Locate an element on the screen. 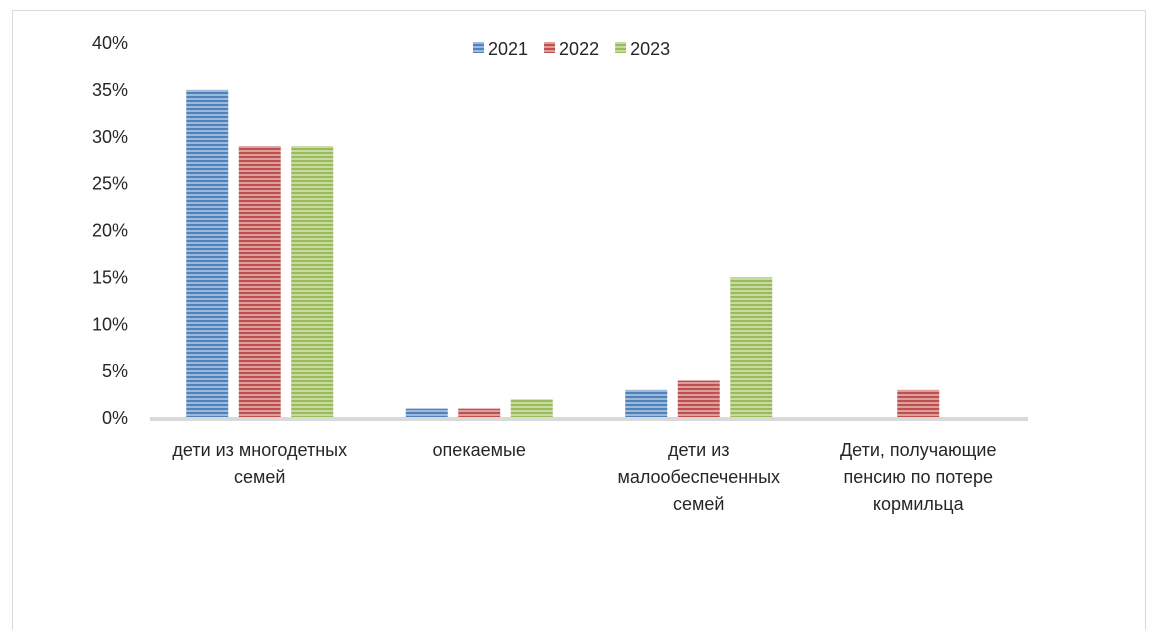  y-tick-label: 40% is located at coordinates (110, 43).